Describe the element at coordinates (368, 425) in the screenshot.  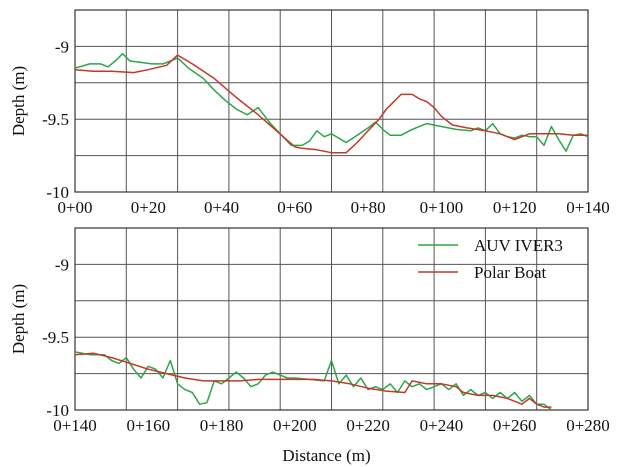
I see `bottom-x-tick-label: 0+220` at that location.